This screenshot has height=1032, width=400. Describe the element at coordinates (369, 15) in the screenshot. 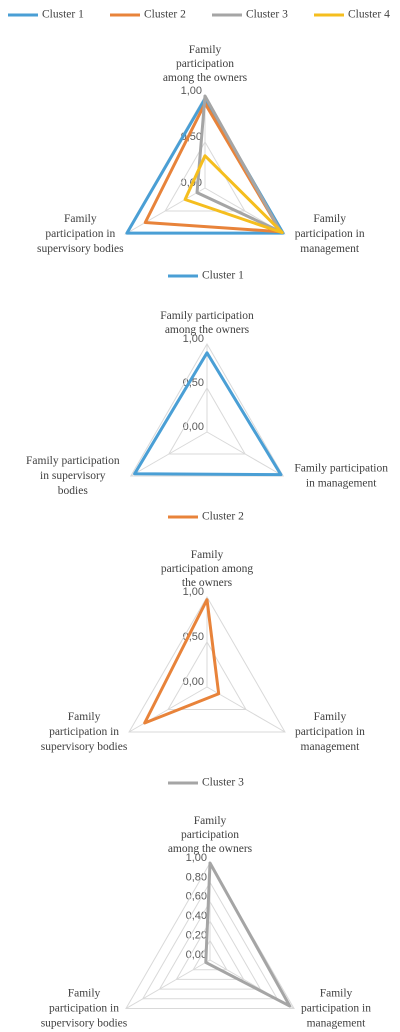

I see `legend-label: Cluster 4` at that location.